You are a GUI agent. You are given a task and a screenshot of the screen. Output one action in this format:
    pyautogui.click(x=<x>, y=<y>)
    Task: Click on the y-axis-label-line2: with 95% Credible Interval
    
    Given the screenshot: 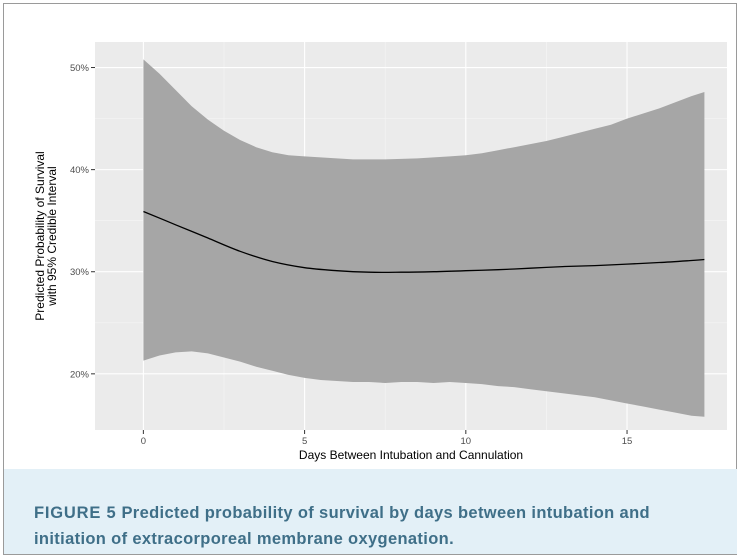 What is the action you would take?
    pyautogui.click(x=52, y=236)
    